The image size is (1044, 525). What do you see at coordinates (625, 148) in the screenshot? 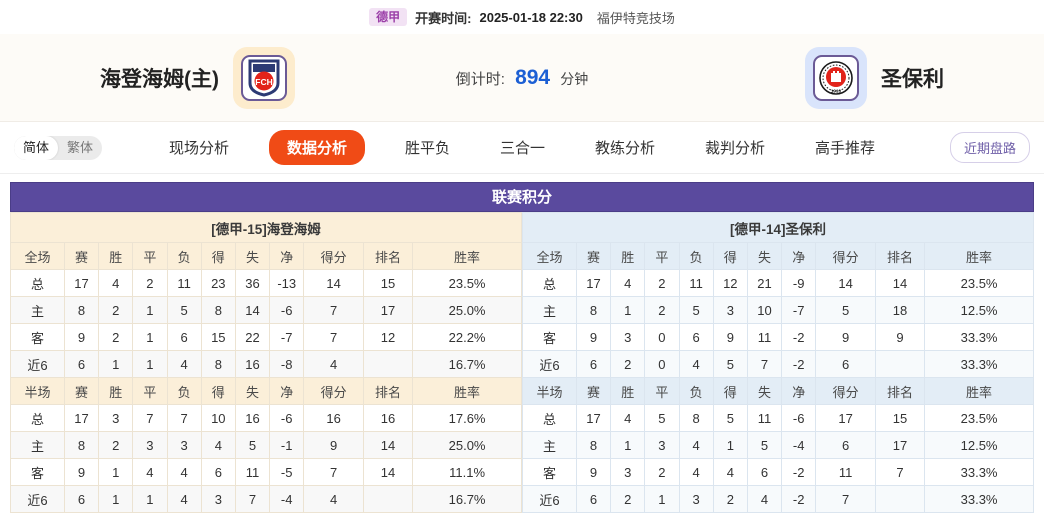
I see `tab-coach-analysis: 教练分析` at bounding box center [625, 148].